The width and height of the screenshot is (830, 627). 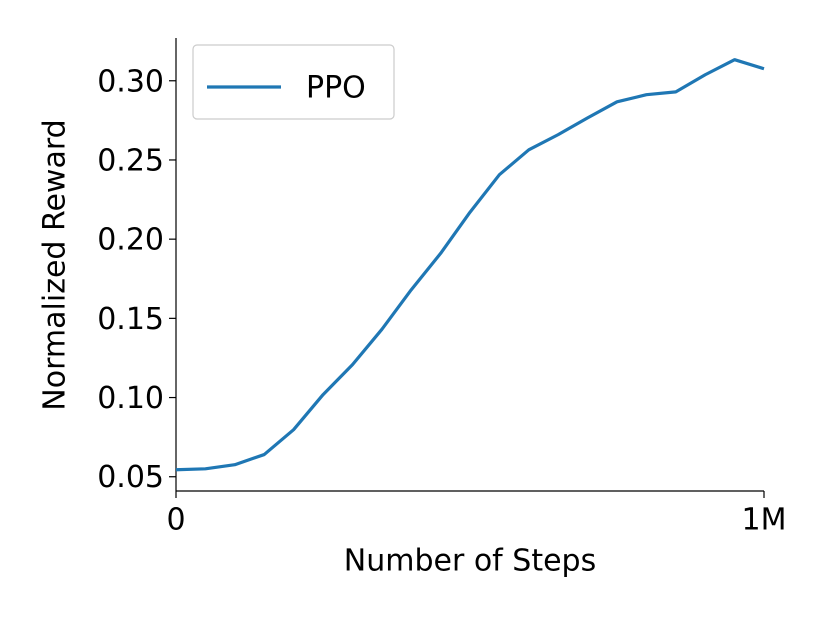 What do you see at coordinates (130, 477) in the screenshot?
I see `y-tick-label: 0.05` at bounding box center [130, 477].